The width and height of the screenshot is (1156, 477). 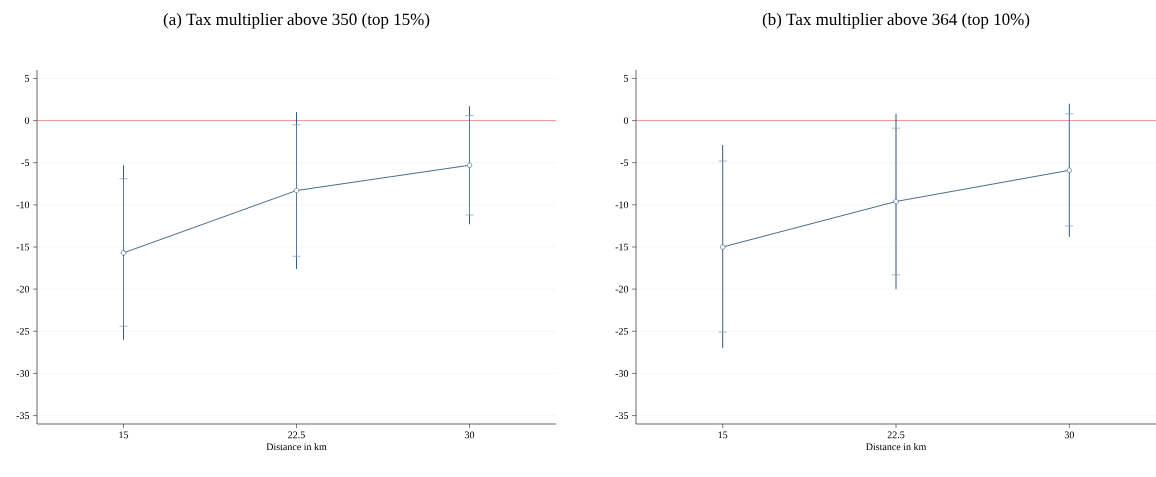 I want to click on chart-title: (a) Tax multiplier above 350 (top 15%), so click(x=296, y=21).